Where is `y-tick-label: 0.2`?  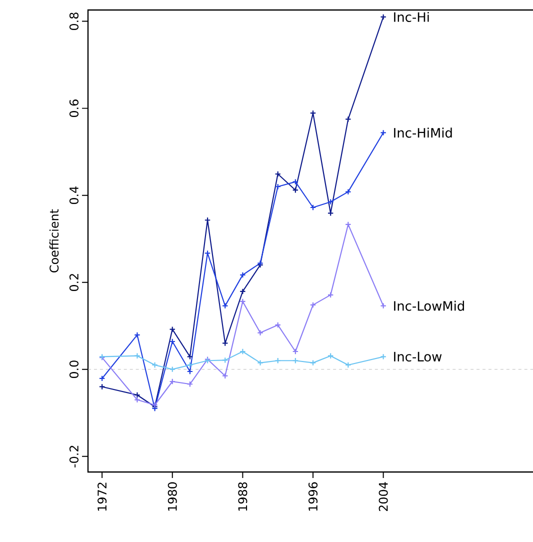
y-tick-label: 0.2 is located at coordinates (74, 283).